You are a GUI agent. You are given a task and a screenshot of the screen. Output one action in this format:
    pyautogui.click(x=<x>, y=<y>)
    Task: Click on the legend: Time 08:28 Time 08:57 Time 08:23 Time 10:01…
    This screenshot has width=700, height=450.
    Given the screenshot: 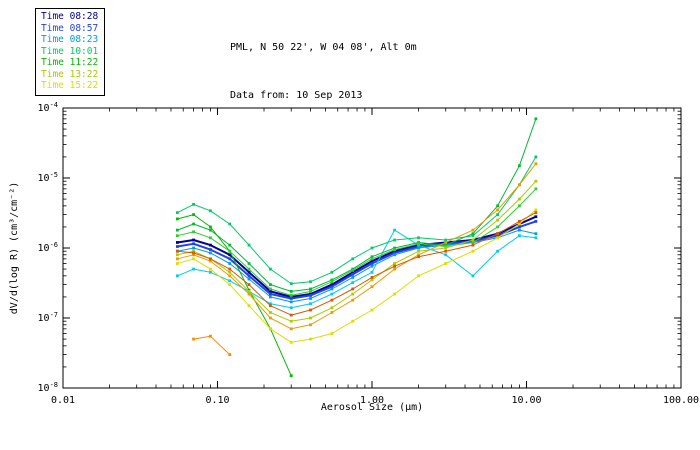 What is the action you would take?
    pyautogui.click(x=70, y=52)
    